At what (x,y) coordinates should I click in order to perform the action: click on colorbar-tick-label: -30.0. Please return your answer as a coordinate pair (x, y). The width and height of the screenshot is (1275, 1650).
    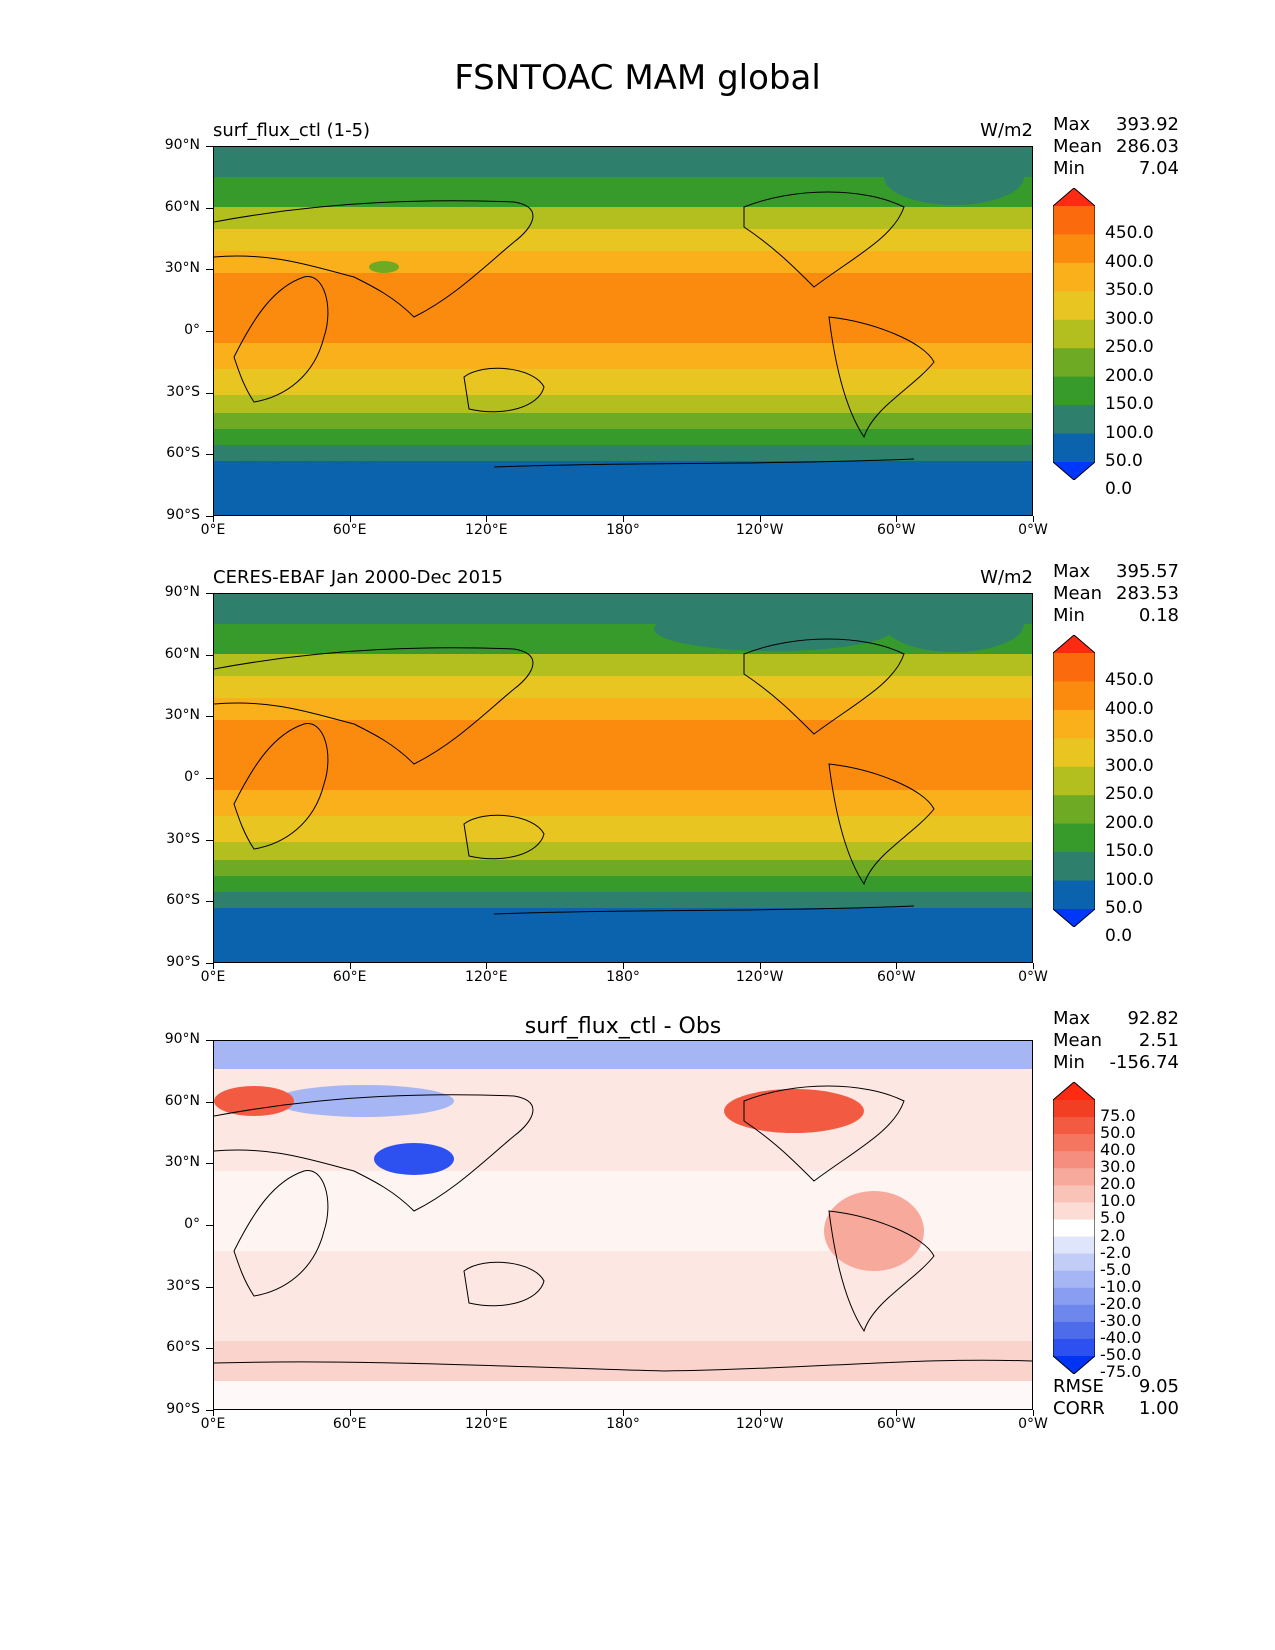
    Looking at the image, I should click on (1121, 1320).